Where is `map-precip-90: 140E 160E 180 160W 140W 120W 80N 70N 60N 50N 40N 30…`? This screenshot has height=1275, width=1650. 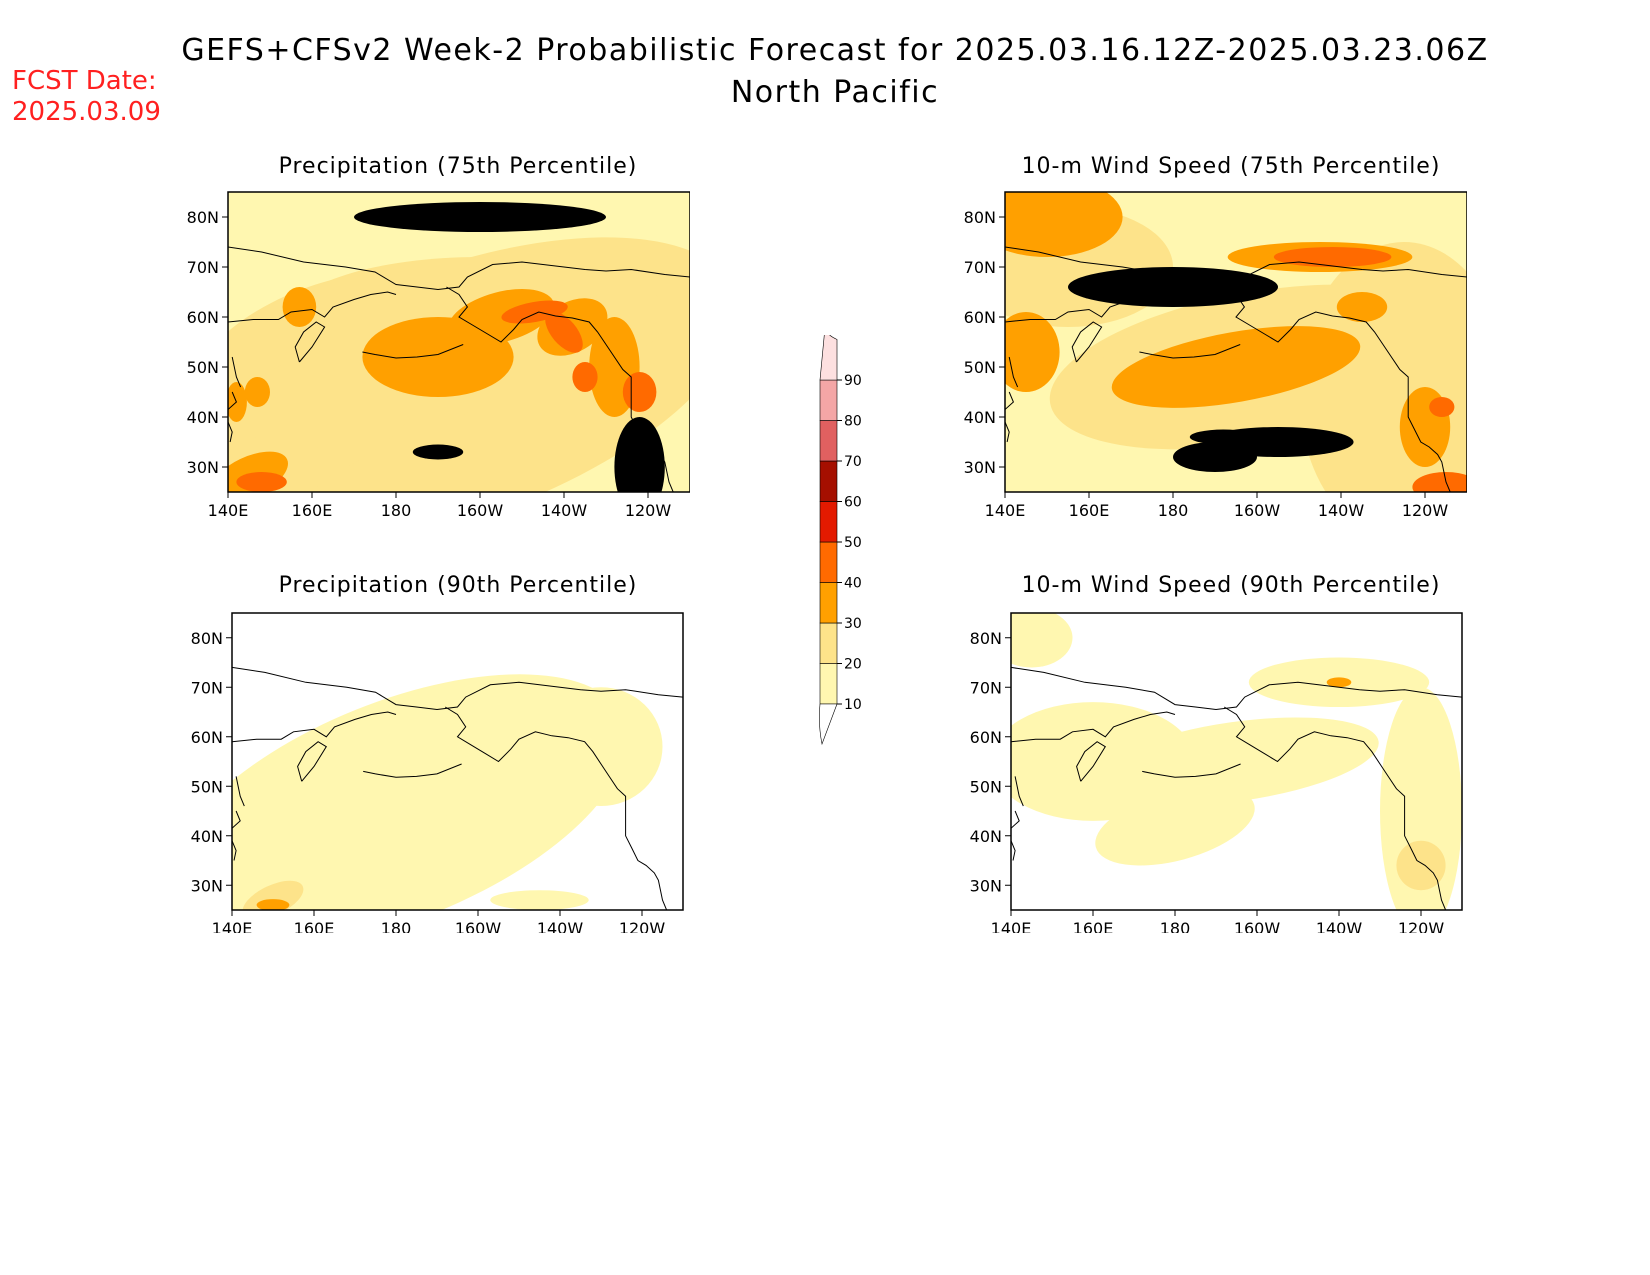 map-precip-90: 140E 160E 180 160W 140W 120W 80N 70N 60N 50N 40N 30… is located at coordinates (437, 772).